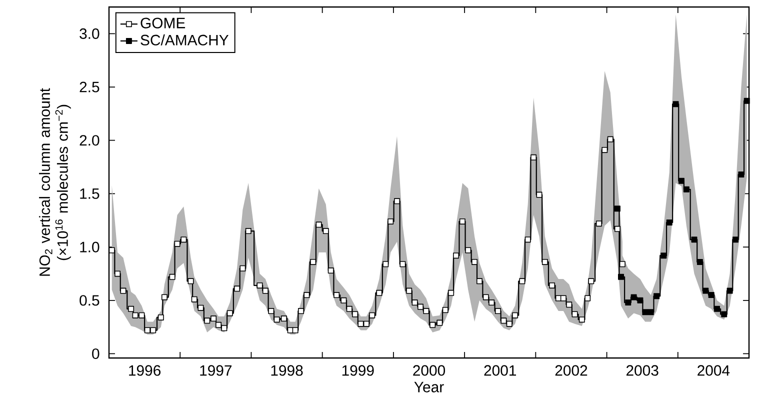  Describe the element at coordinates (358, 370) in the screenshot. I see `x-tick-label: 1999` at that location.